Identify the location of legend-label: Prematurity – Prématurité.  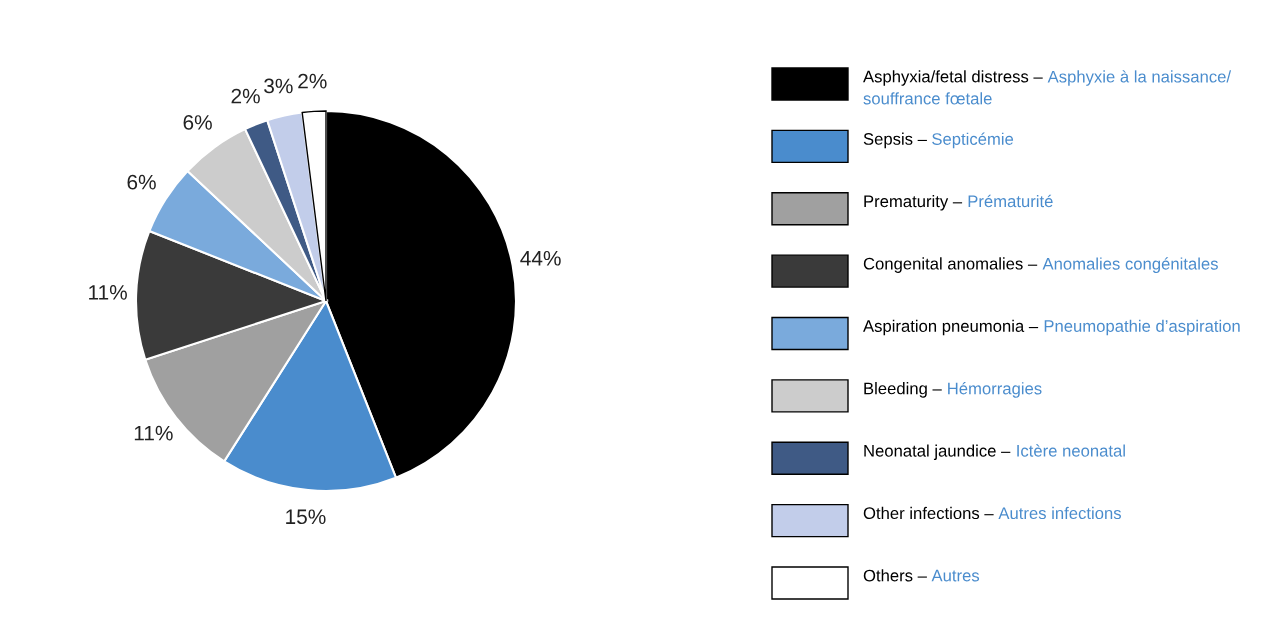
(958, 202).